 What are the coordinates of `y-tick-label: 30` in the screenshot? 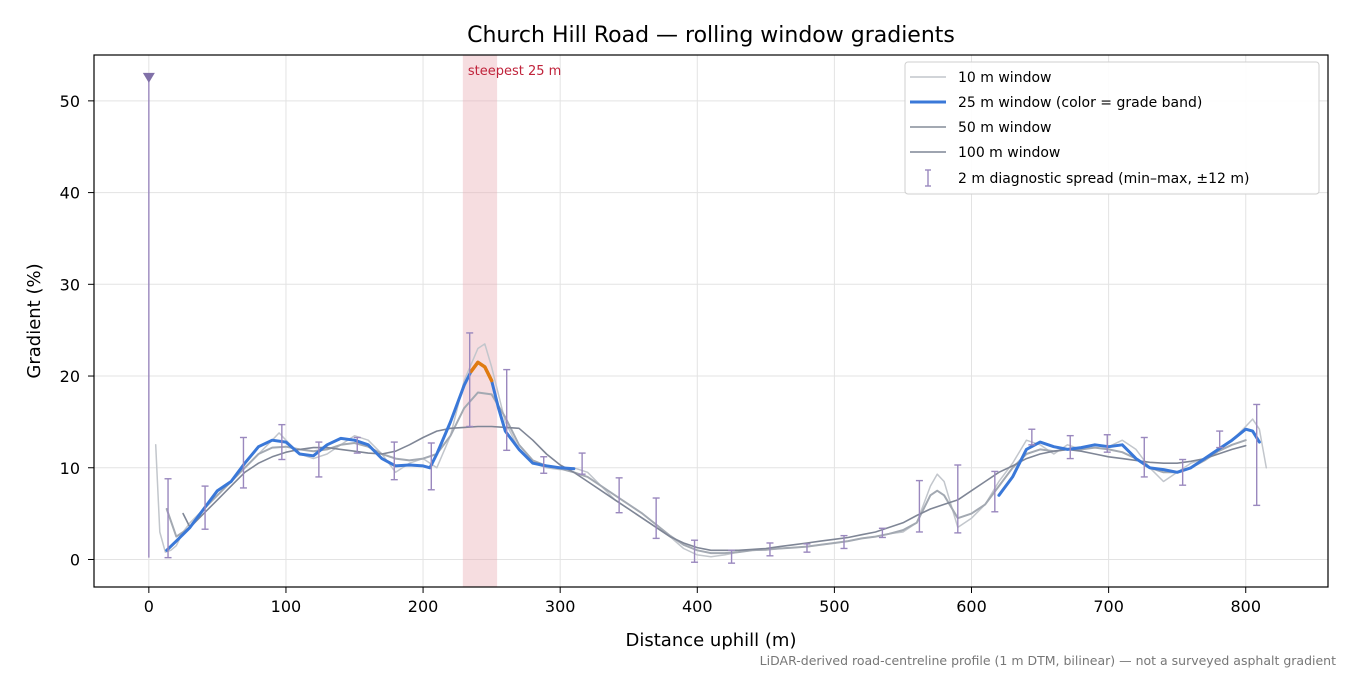 It's located at (70, 284).